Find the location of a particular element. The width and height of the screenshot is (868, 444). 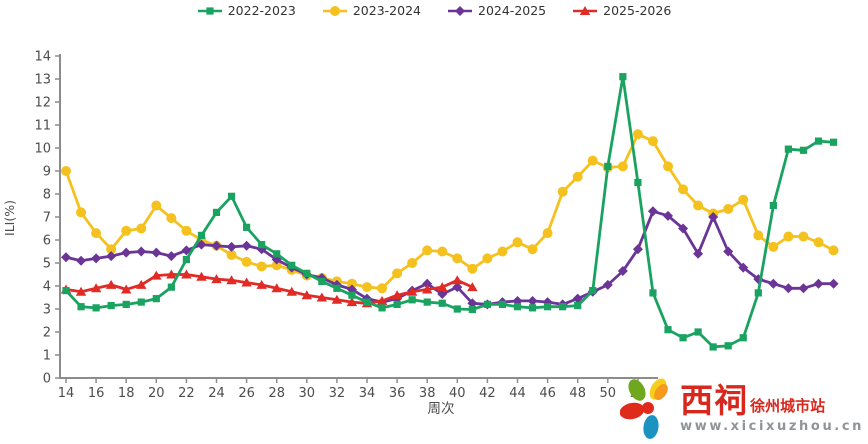

x-tick-label: 14 is located at coordinates (66, 393).